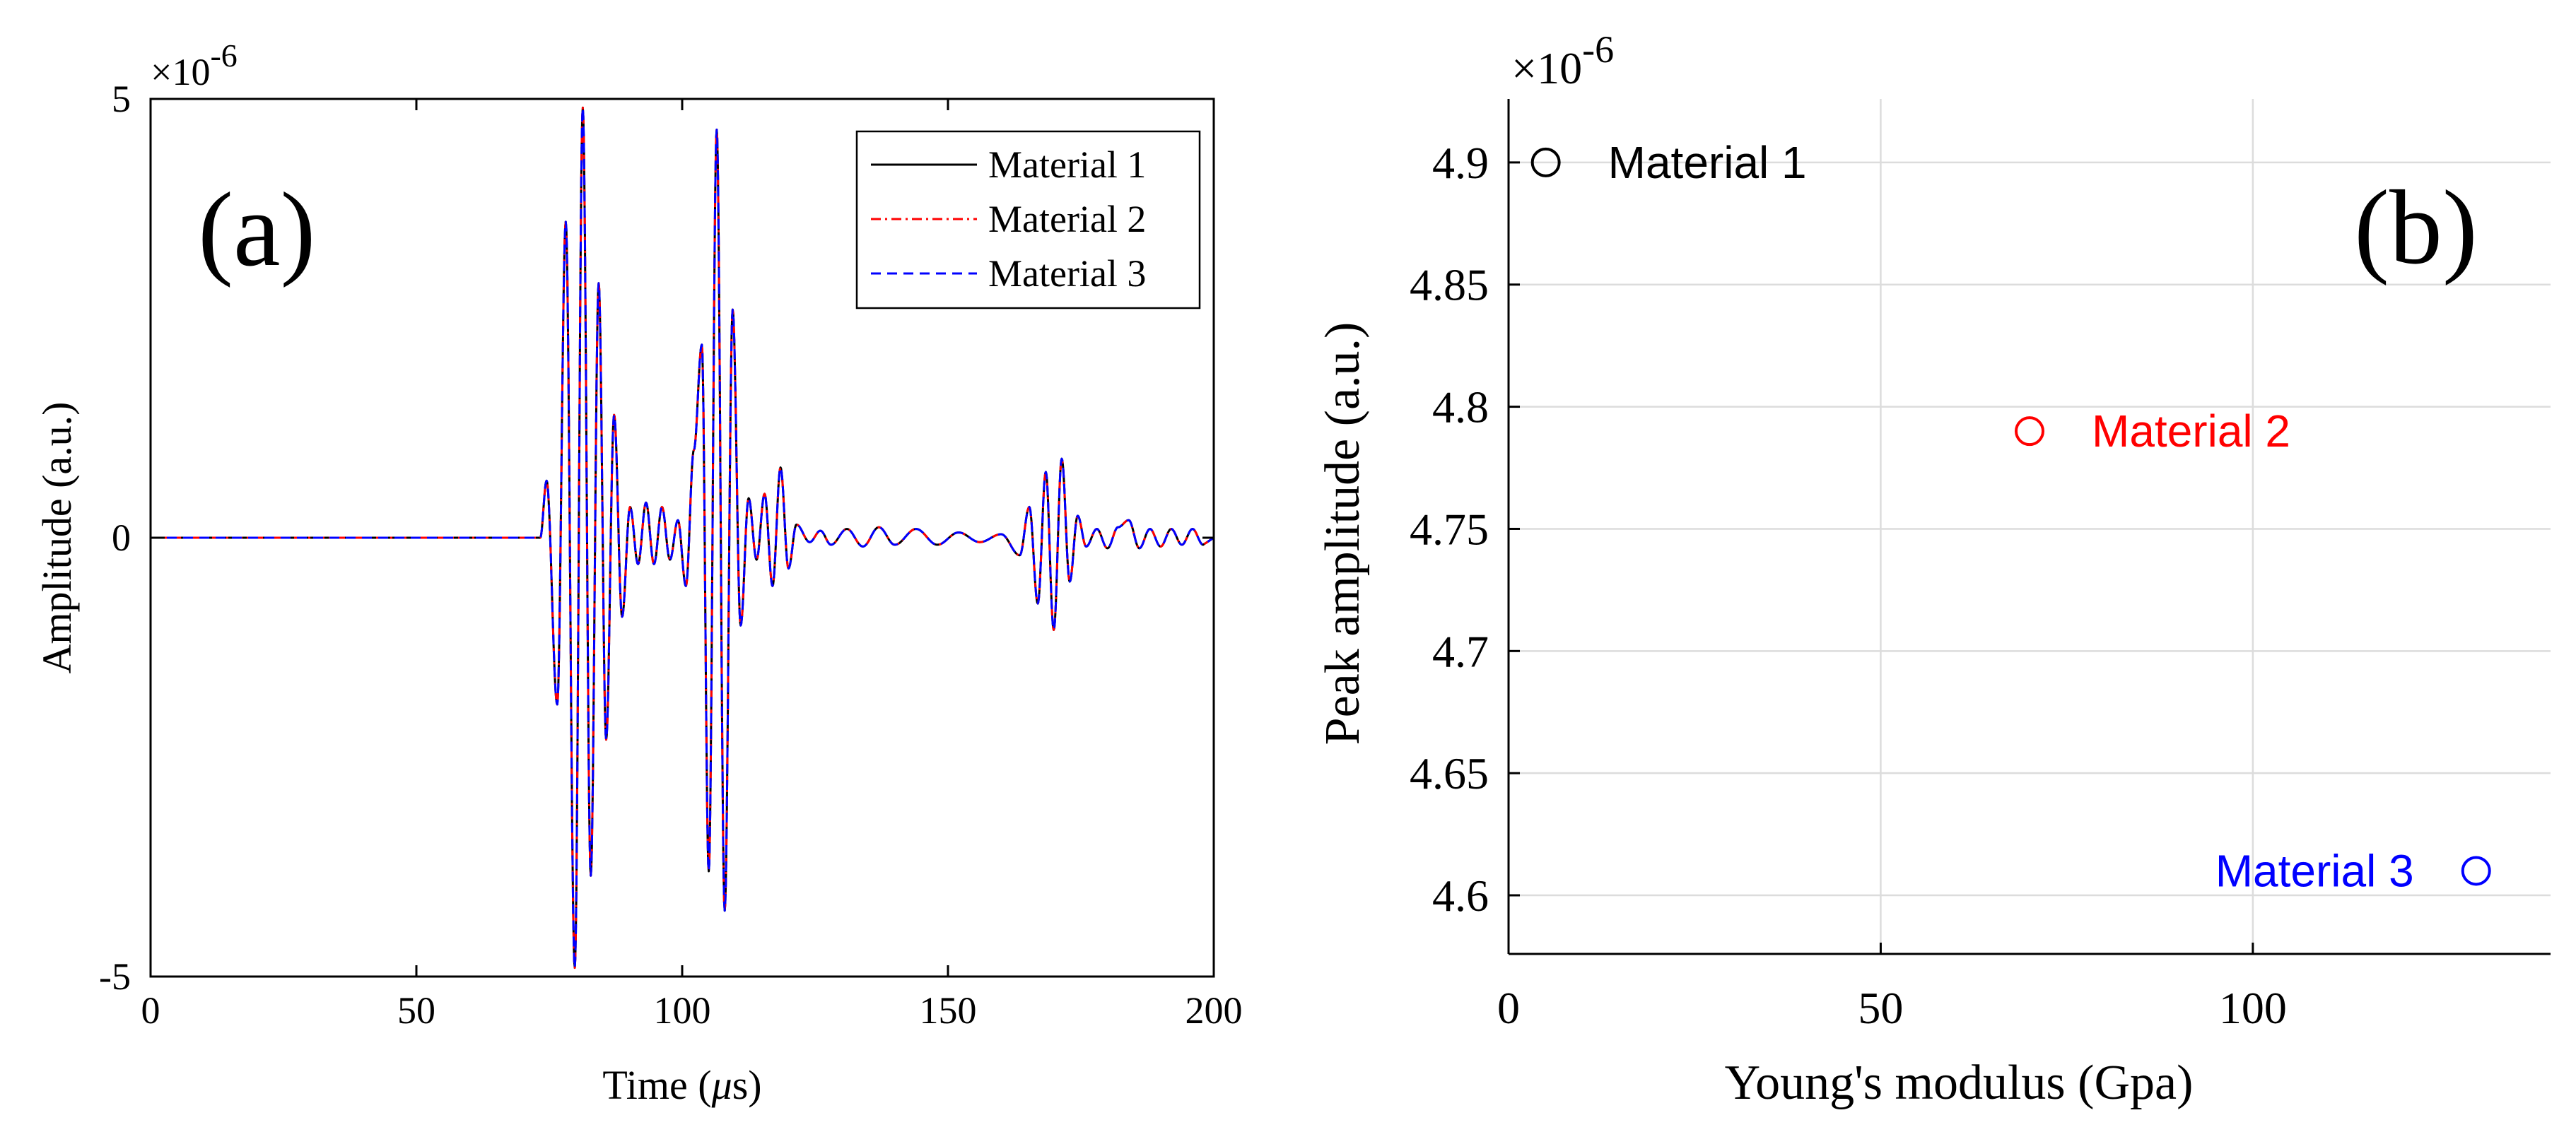 This screenshot has width=2576, height=1132. I want to click on y-tick-label: 4.85, so click(1449, 285).